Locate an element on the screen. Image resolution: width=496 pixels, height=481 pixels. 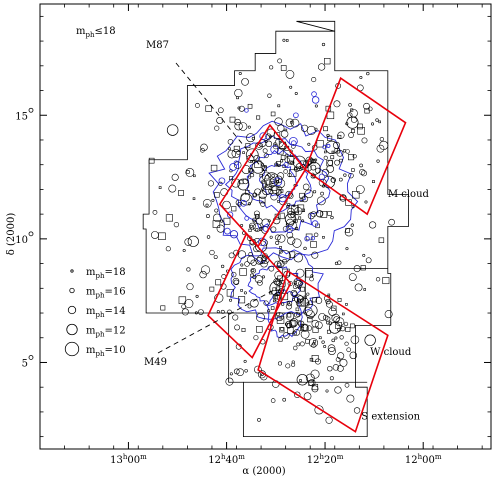
annotation-leader is located at coordinates (224, 121).